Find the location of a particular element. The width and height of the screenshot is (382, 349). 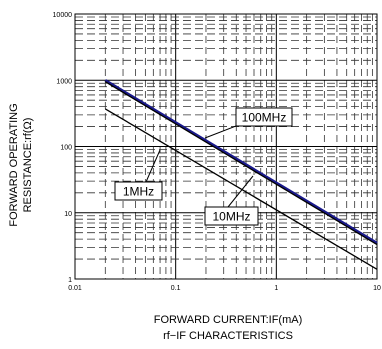

annotation-box-10mhz is located at coordinates (231, 216).